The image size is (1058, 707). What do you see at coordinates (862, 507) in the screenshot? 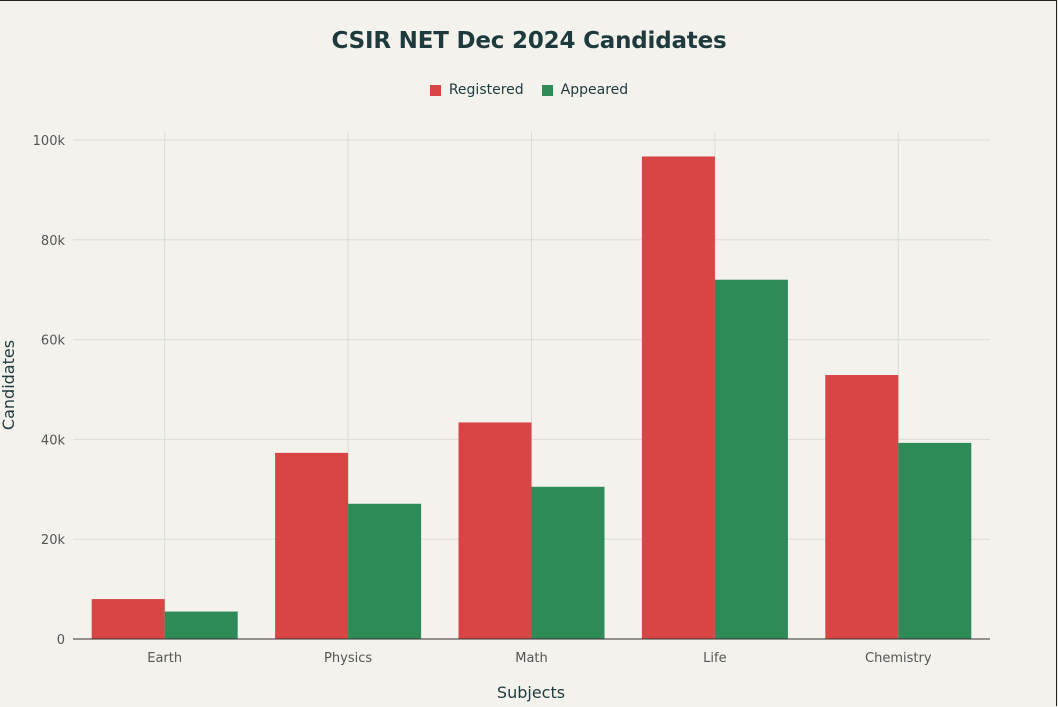
I see `bar-registered-chemistry` at bounding box center [862, 507].